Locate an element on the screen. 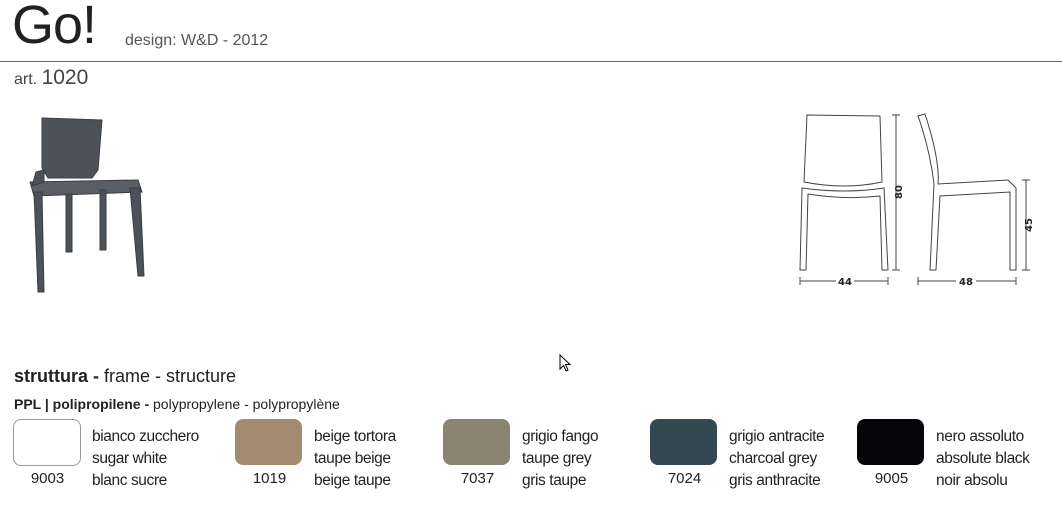 Image resolution: width=1062 pixels, height=506 pixels. color-name-en: taupe grey is located at coordinates (557, 458).